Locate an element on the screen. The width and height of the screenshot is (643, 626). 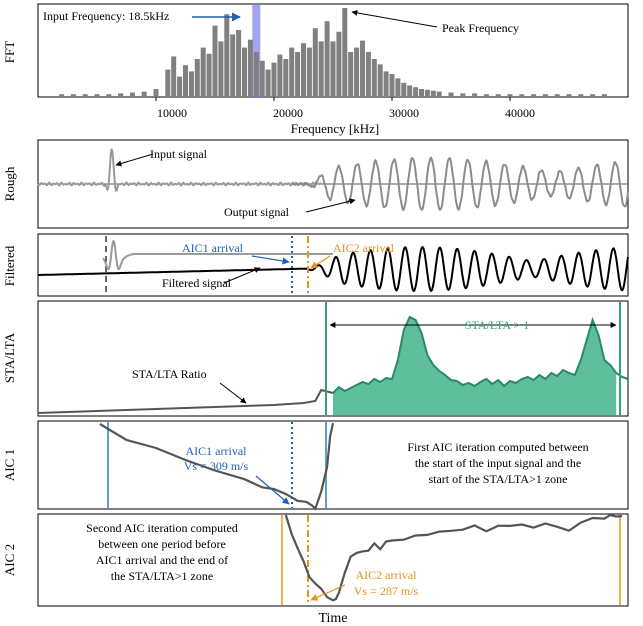
aic1-note-line-1: First AIC iteration computed between is located at coordinates (497, 447).